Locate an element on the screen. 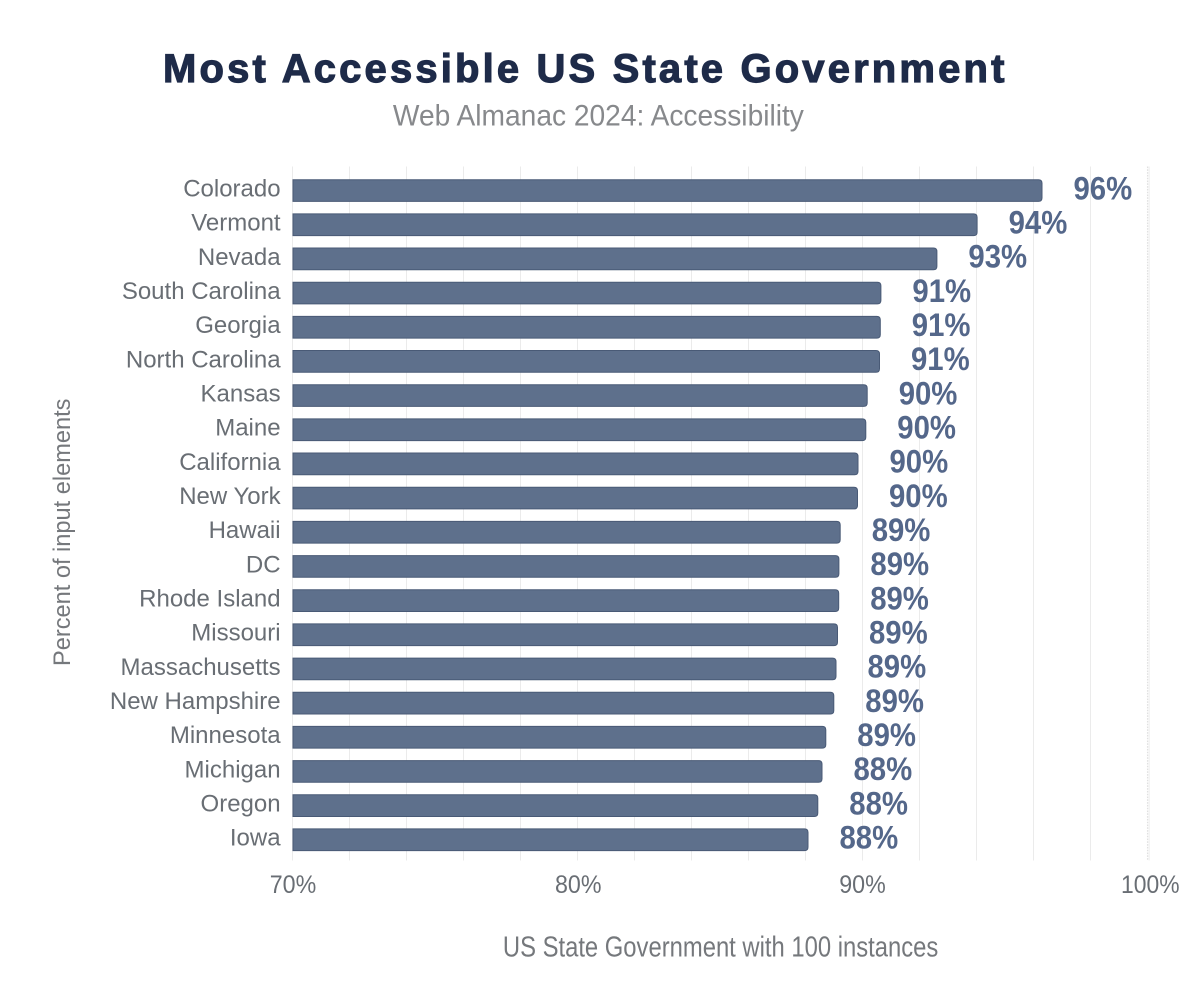 The width and height of the screenshot is (1200, 1008). svg-text: North Carolina is located at coordinates (203, 359).